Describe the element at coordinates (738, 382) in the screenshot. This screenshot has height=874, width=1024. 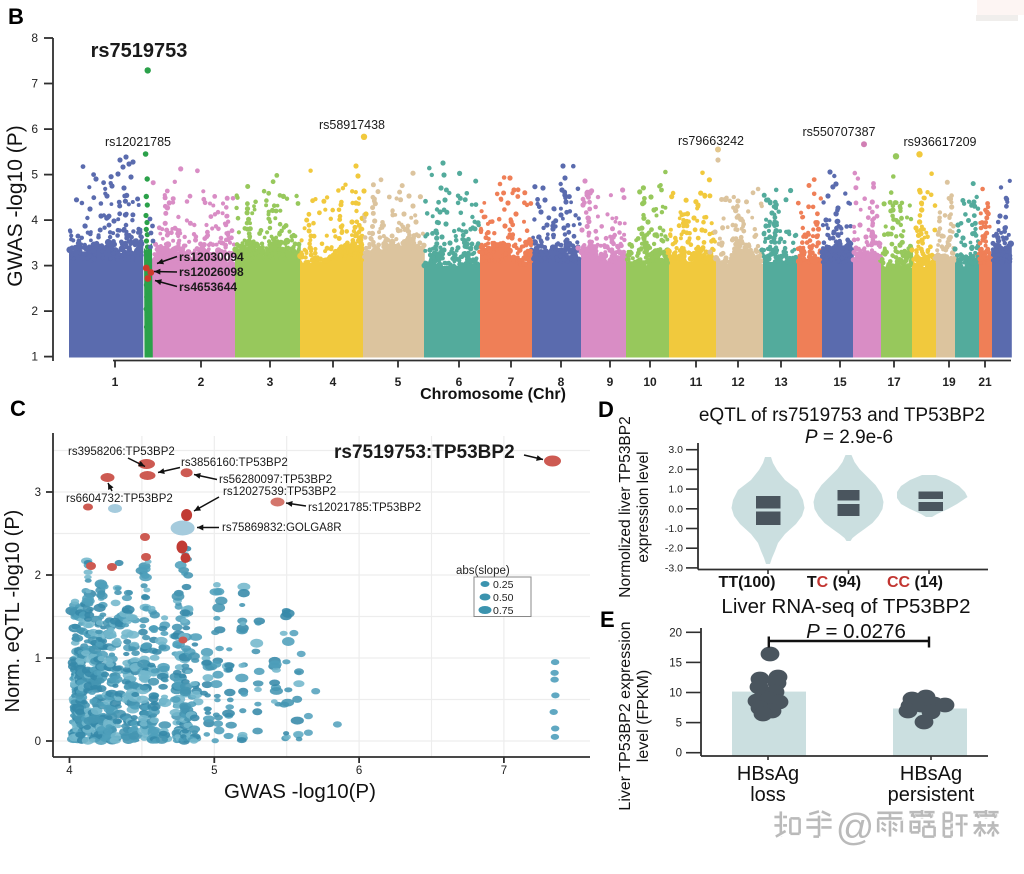
I see `svg-text: 12` at that location.